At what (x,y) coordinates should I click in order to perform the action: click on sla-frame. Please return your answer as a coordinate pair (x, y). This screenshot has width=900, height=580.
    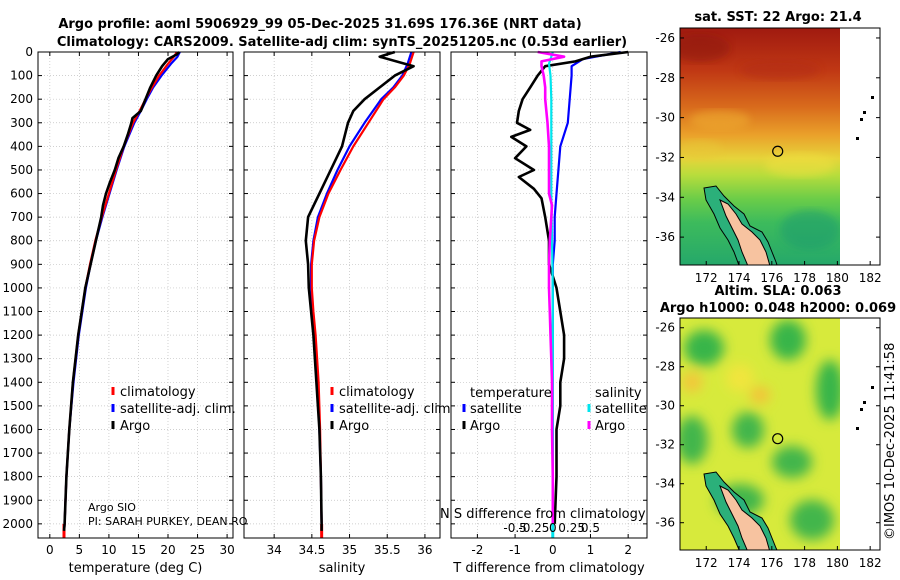
    Looking at the image, I should click on (780, 434).